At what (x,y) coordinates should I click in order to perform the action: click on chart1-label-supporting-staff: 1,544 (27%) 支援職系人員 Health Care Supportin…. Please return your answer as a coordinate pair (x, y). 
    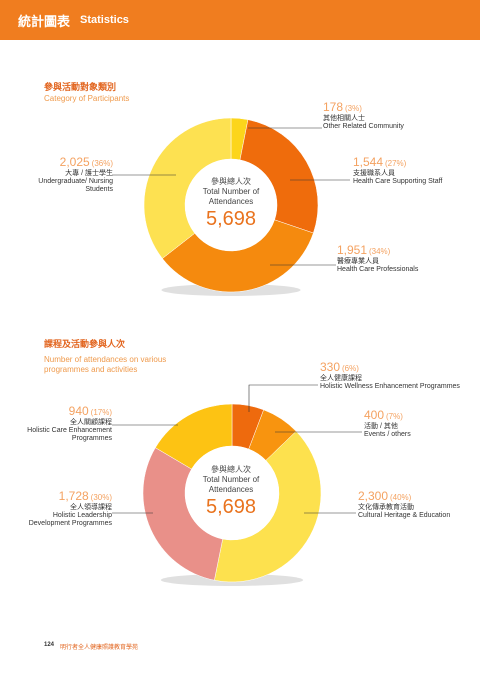
    Looking at the image, I should click on (403, 170).